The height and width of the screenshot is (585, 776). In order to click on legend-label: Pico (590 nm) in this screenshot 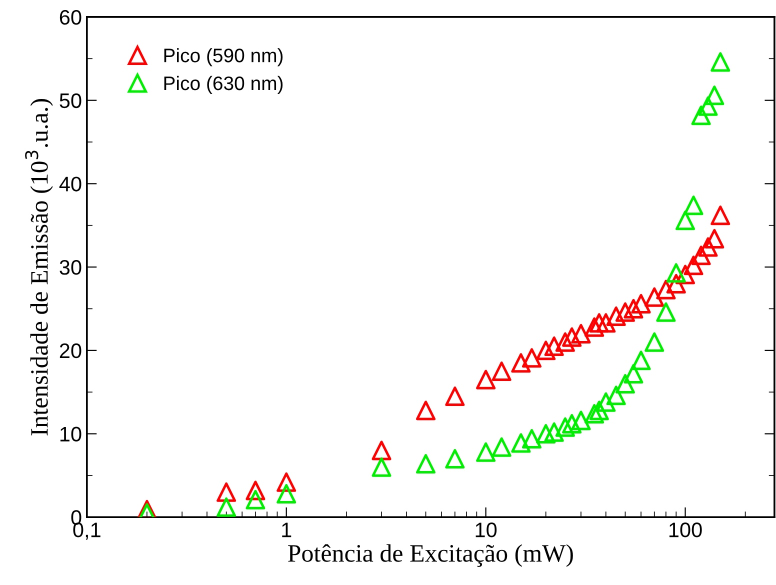, I will do `click(223, 57)`.